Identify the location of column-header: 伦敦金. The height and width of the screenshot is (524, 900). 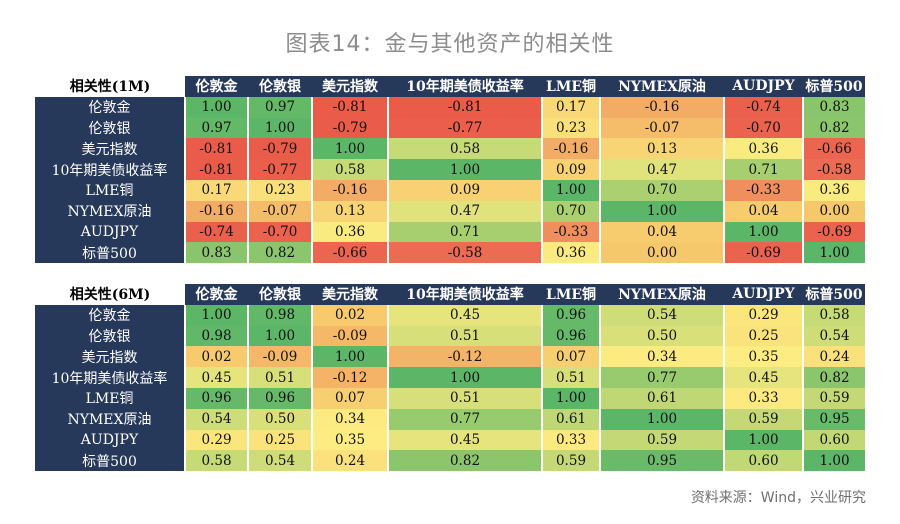
(216, 294).